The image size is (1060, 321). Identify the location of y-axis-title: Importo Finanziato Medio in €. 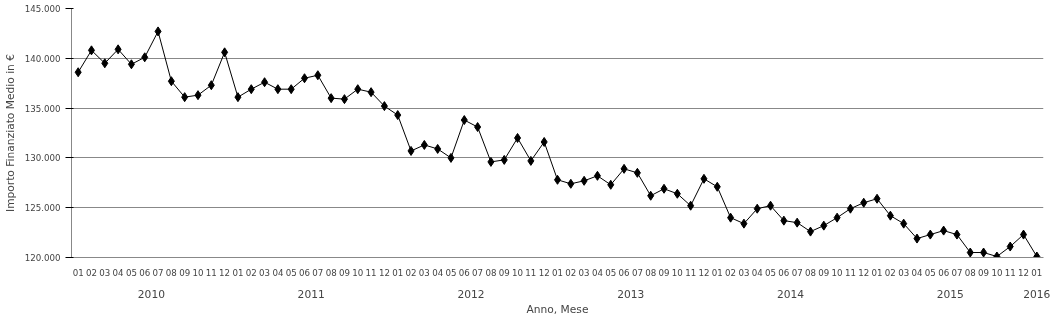
(10, 133).